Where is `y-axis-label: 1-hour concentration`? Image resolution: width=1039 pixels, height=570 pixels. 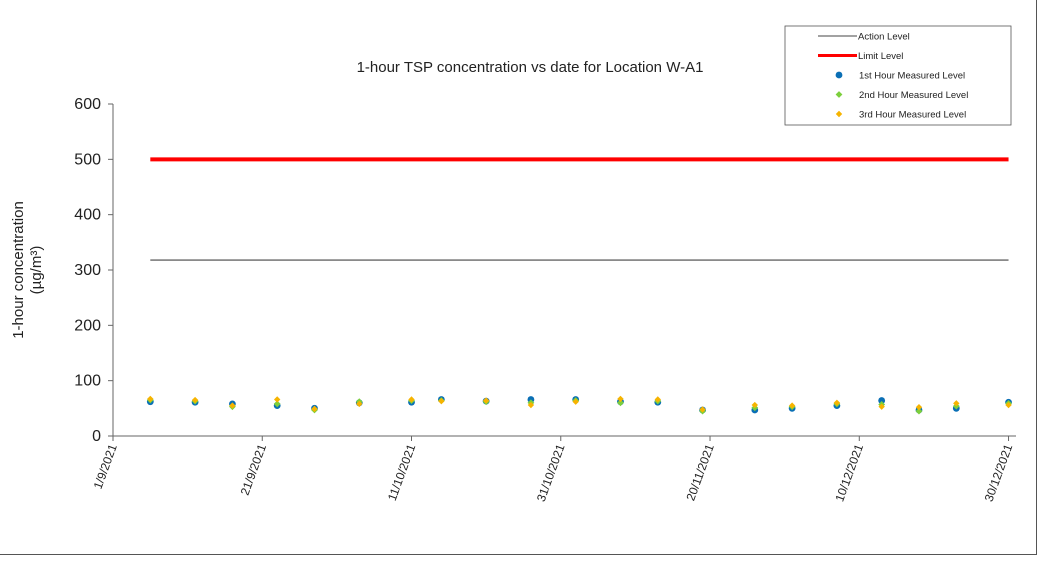 y-axis-label: 1-hour concentration is located at coordinates (18, 270).